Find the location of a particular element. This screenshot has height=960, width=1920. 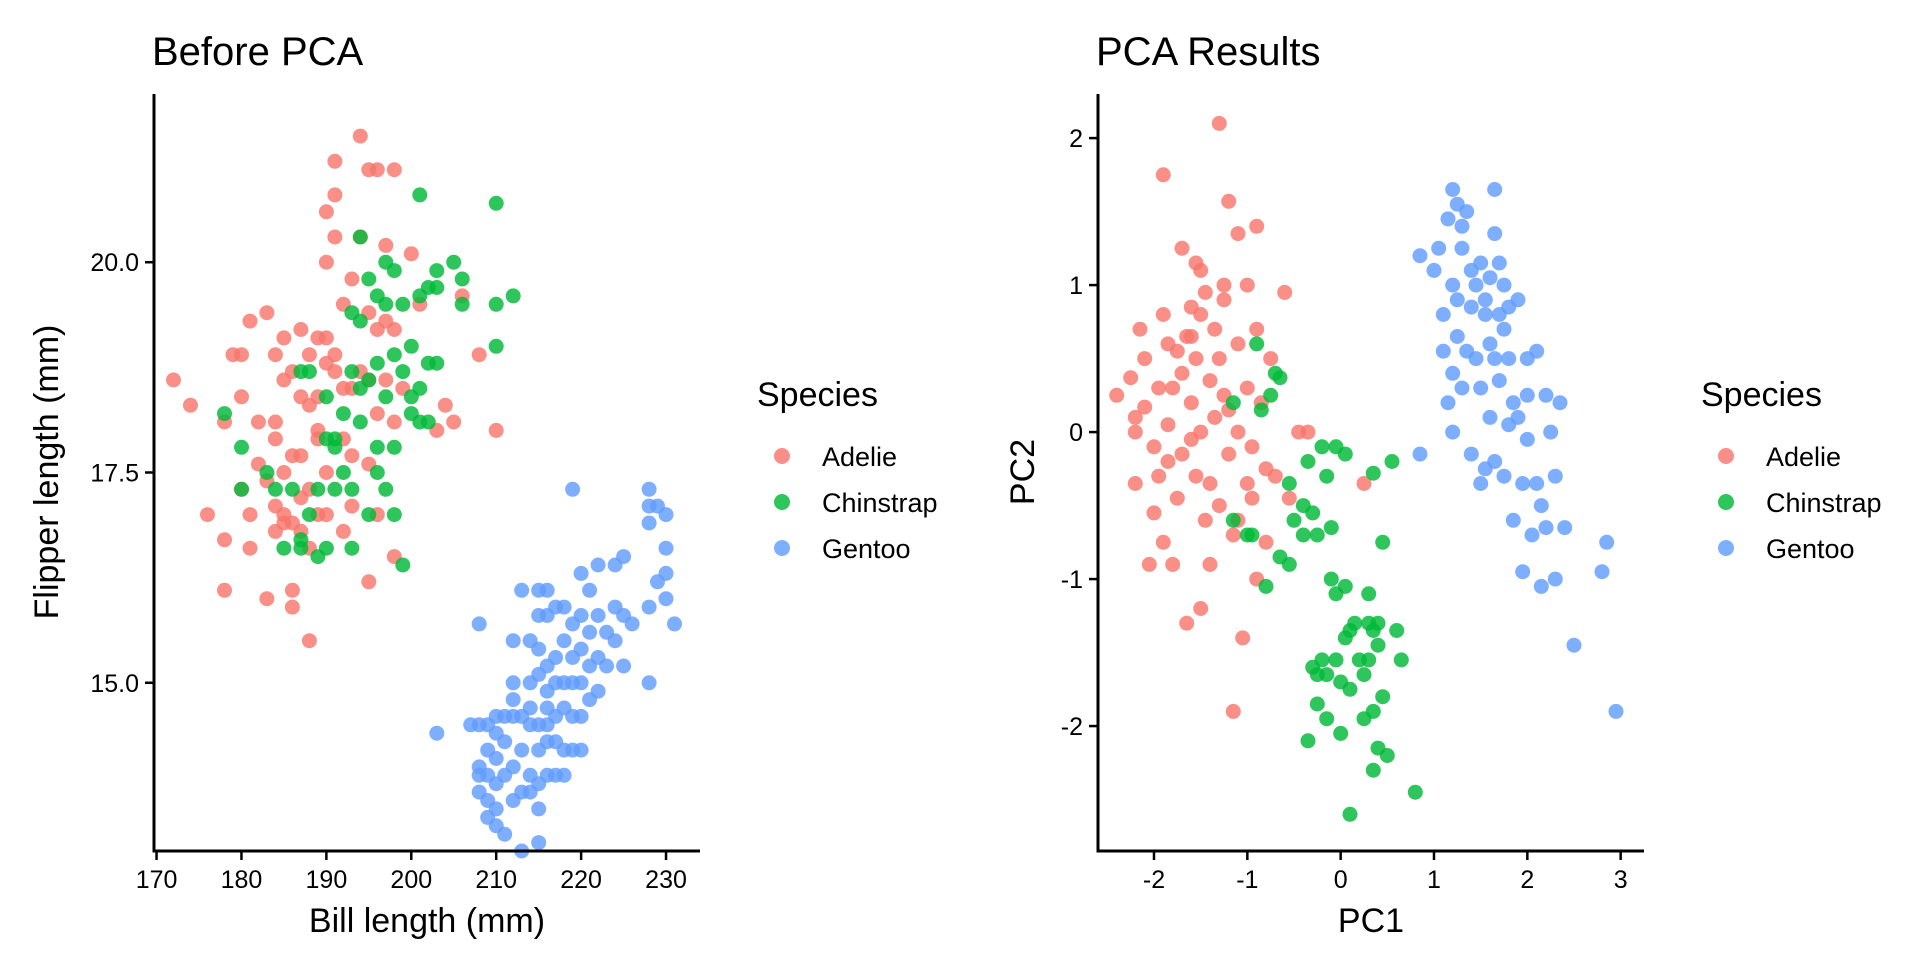

y-tick-label: 2 is located at coordinates (1076, 139).